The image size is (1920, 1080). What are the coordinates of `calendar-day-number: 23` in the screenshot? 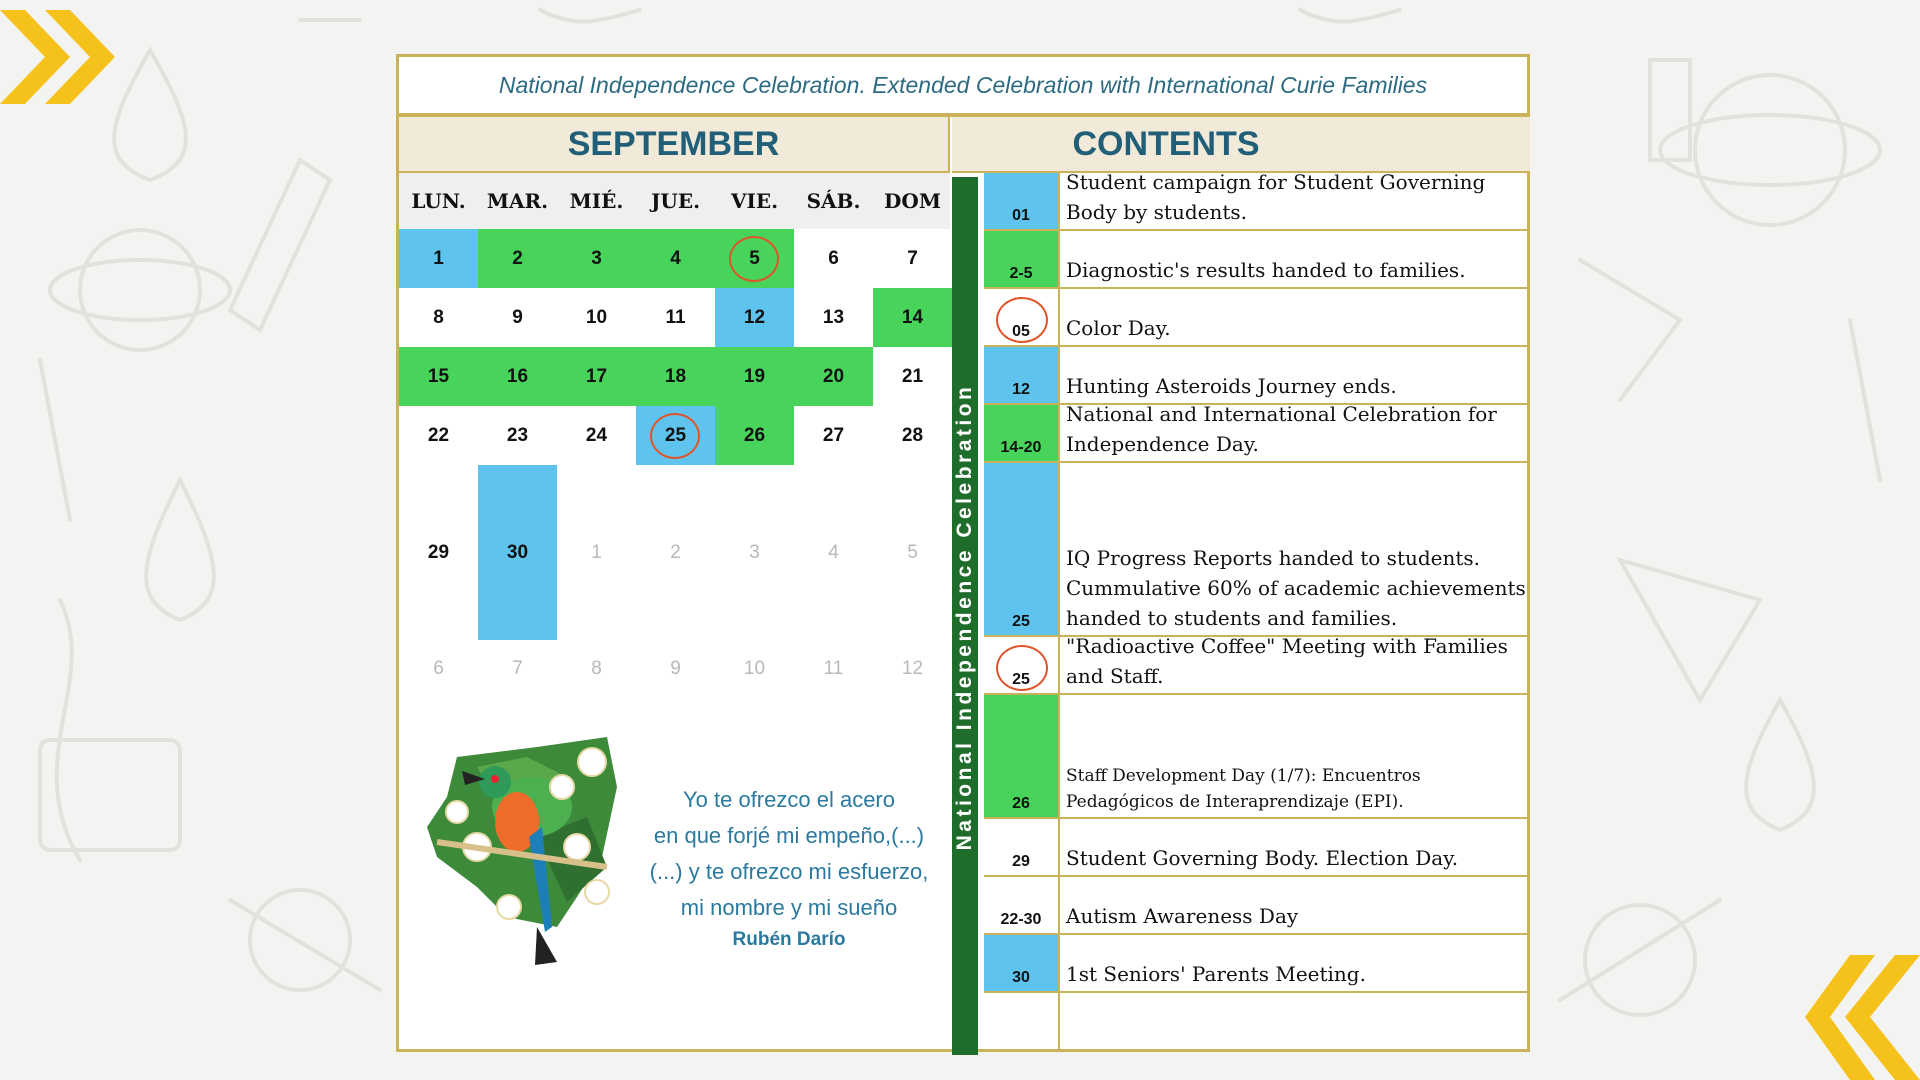 It's located at (517, 435).